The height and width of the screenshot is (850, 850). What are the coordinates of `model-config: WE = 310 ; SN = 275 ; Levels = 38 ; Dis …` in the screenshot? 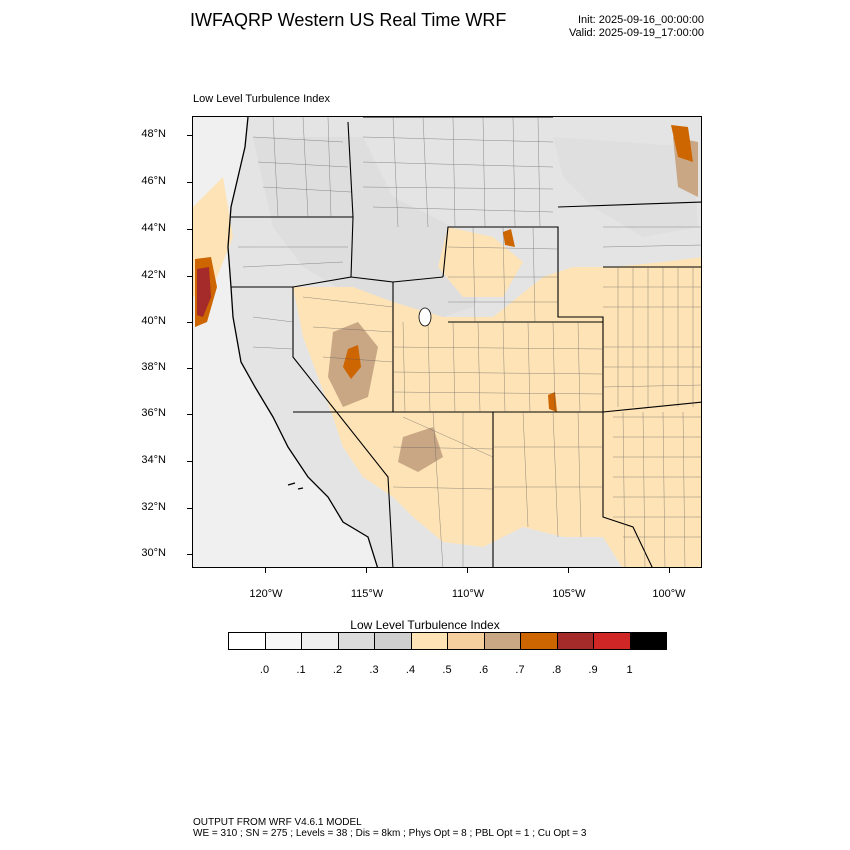 It's located at (390, 833).